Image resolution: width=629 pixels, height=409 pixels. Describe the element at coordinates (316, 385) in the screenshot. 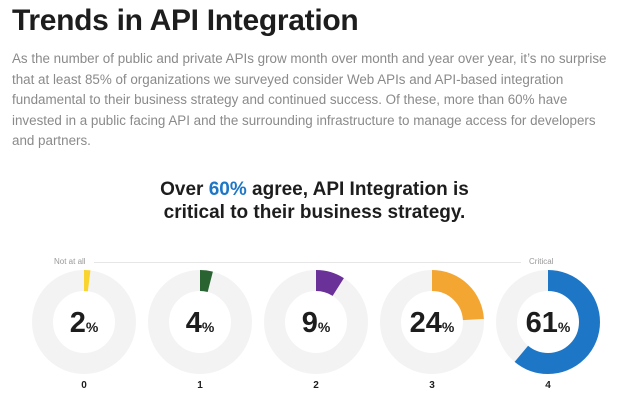

I see `donut-category-label: 2` at that location.